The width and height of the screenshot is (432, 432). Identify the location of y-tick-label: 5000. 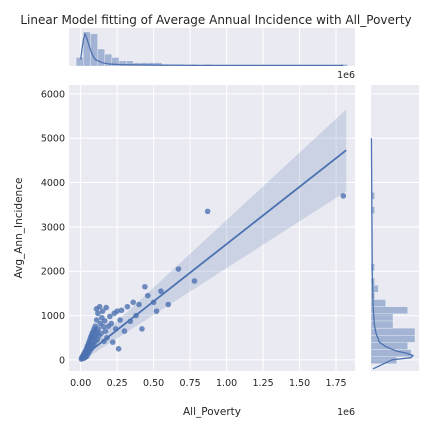
(53, 139).